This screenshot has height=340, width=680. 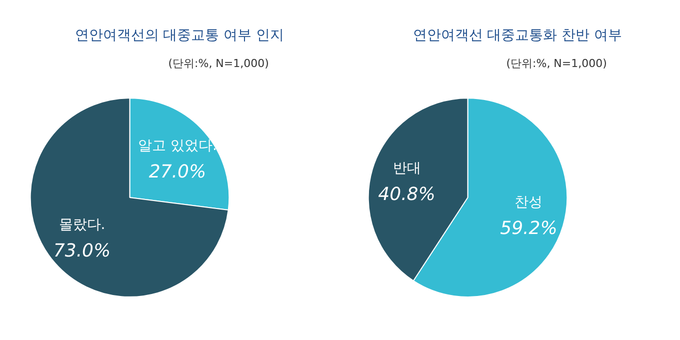 I want to click on data-label: 59.2%, so click(x=529, y=229).